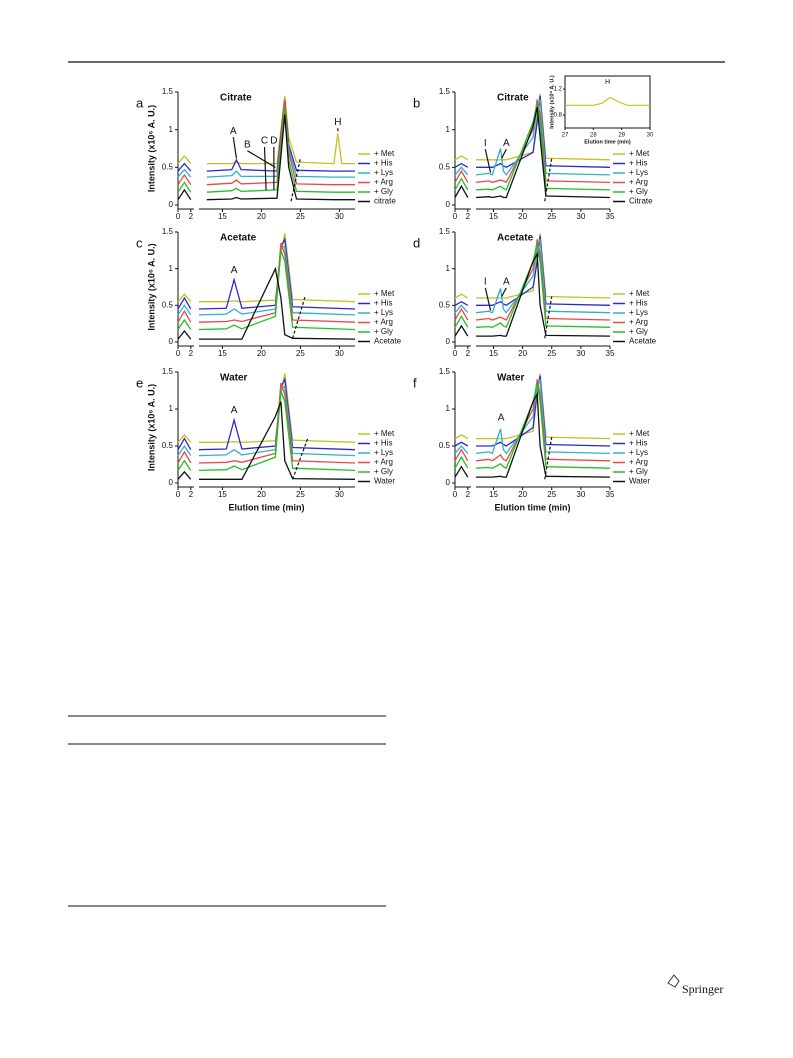 The height and width of the screenshot is (1058, 793). What do you see at coordinates (565, 136) in the screenshot?
I see `x-tick-label: 27` at bounding box center [565, 136].